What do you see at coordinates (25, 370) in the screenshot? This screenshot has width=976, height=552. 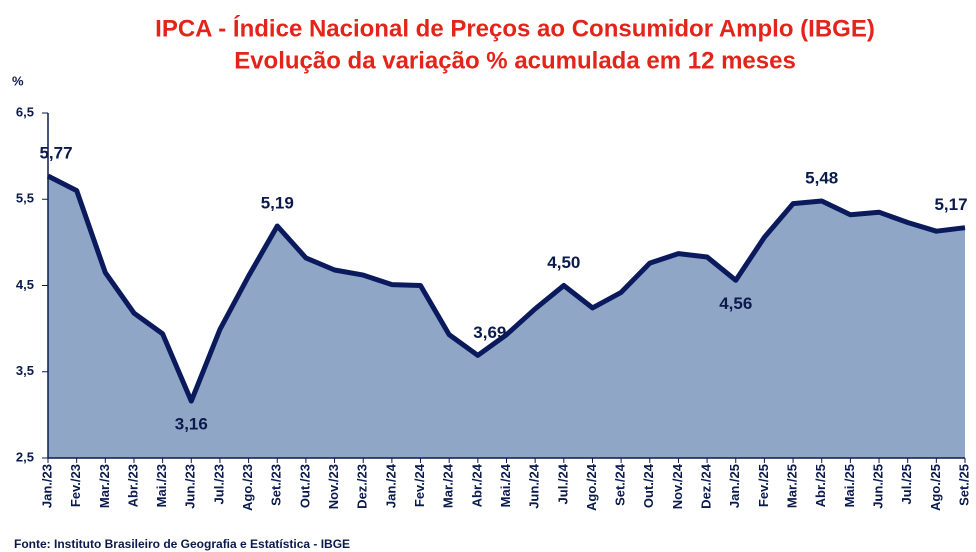 I see `y-tick-label: 3,5` at bounding box center [25, 370].